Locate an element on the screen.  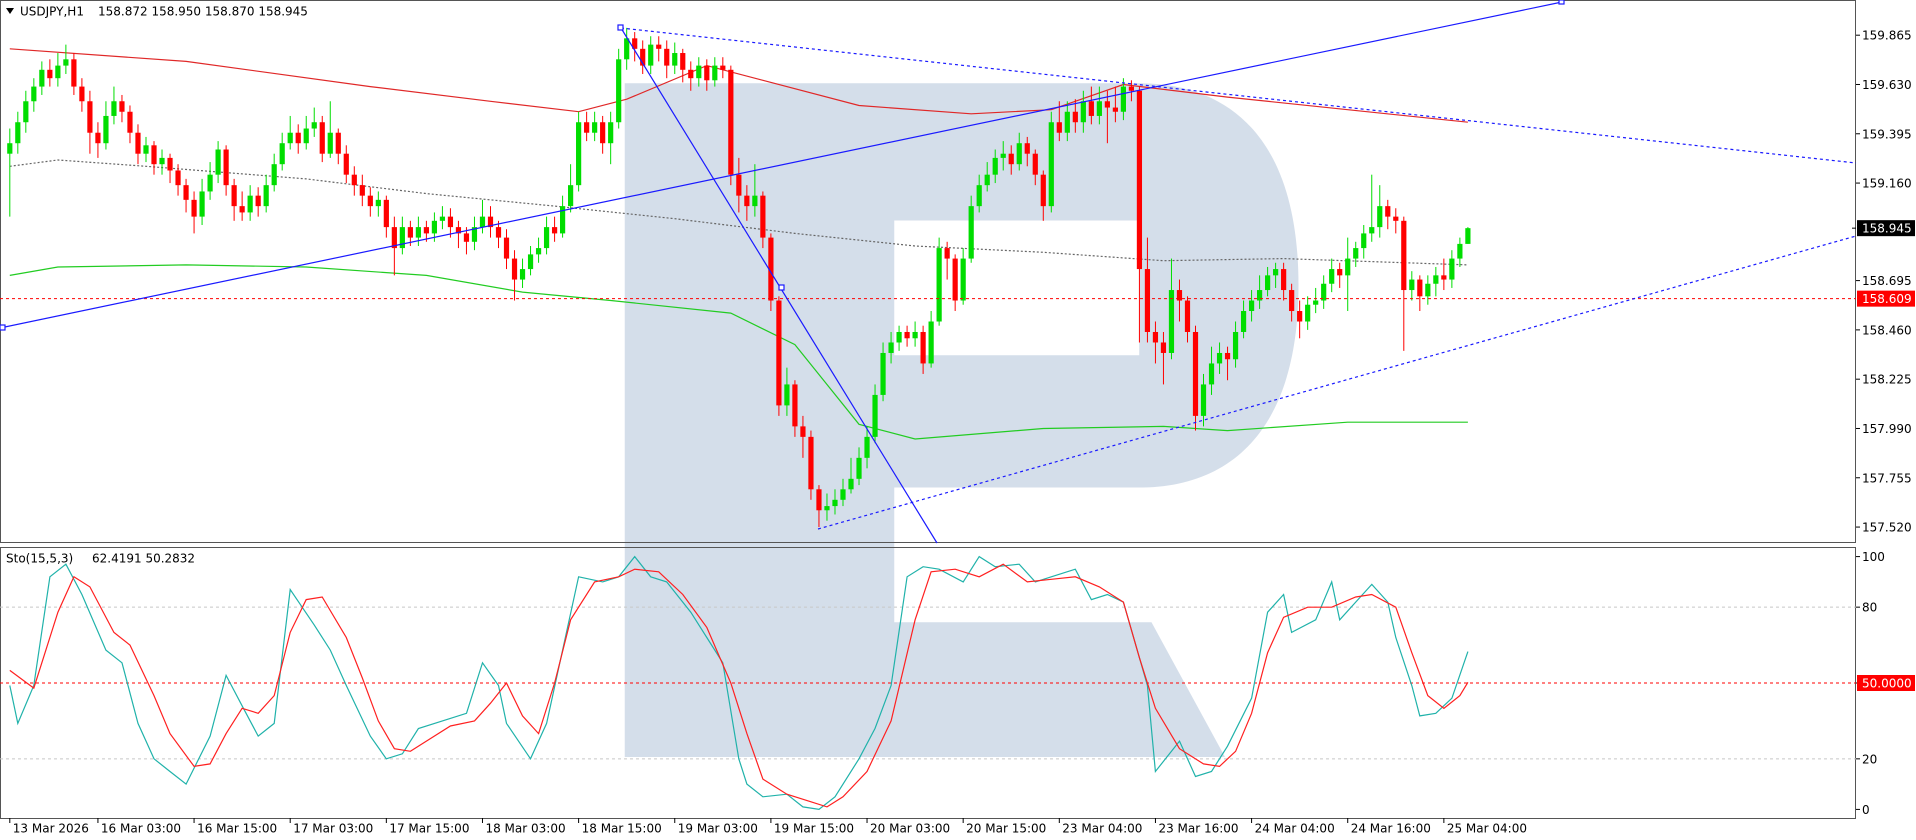
y-tick-label: 80 is located at coordinates (1869, 608).